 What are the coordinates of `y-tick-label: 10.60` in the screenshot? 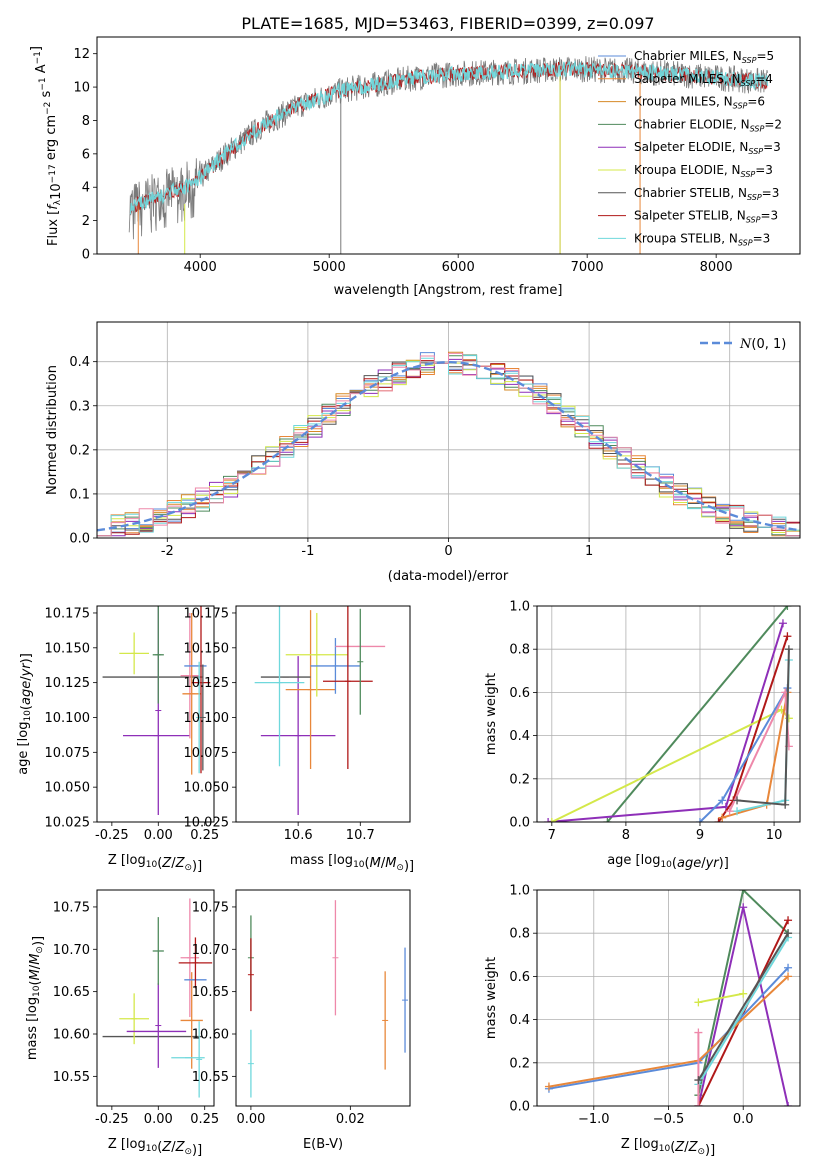 It's located at (210, 1035).